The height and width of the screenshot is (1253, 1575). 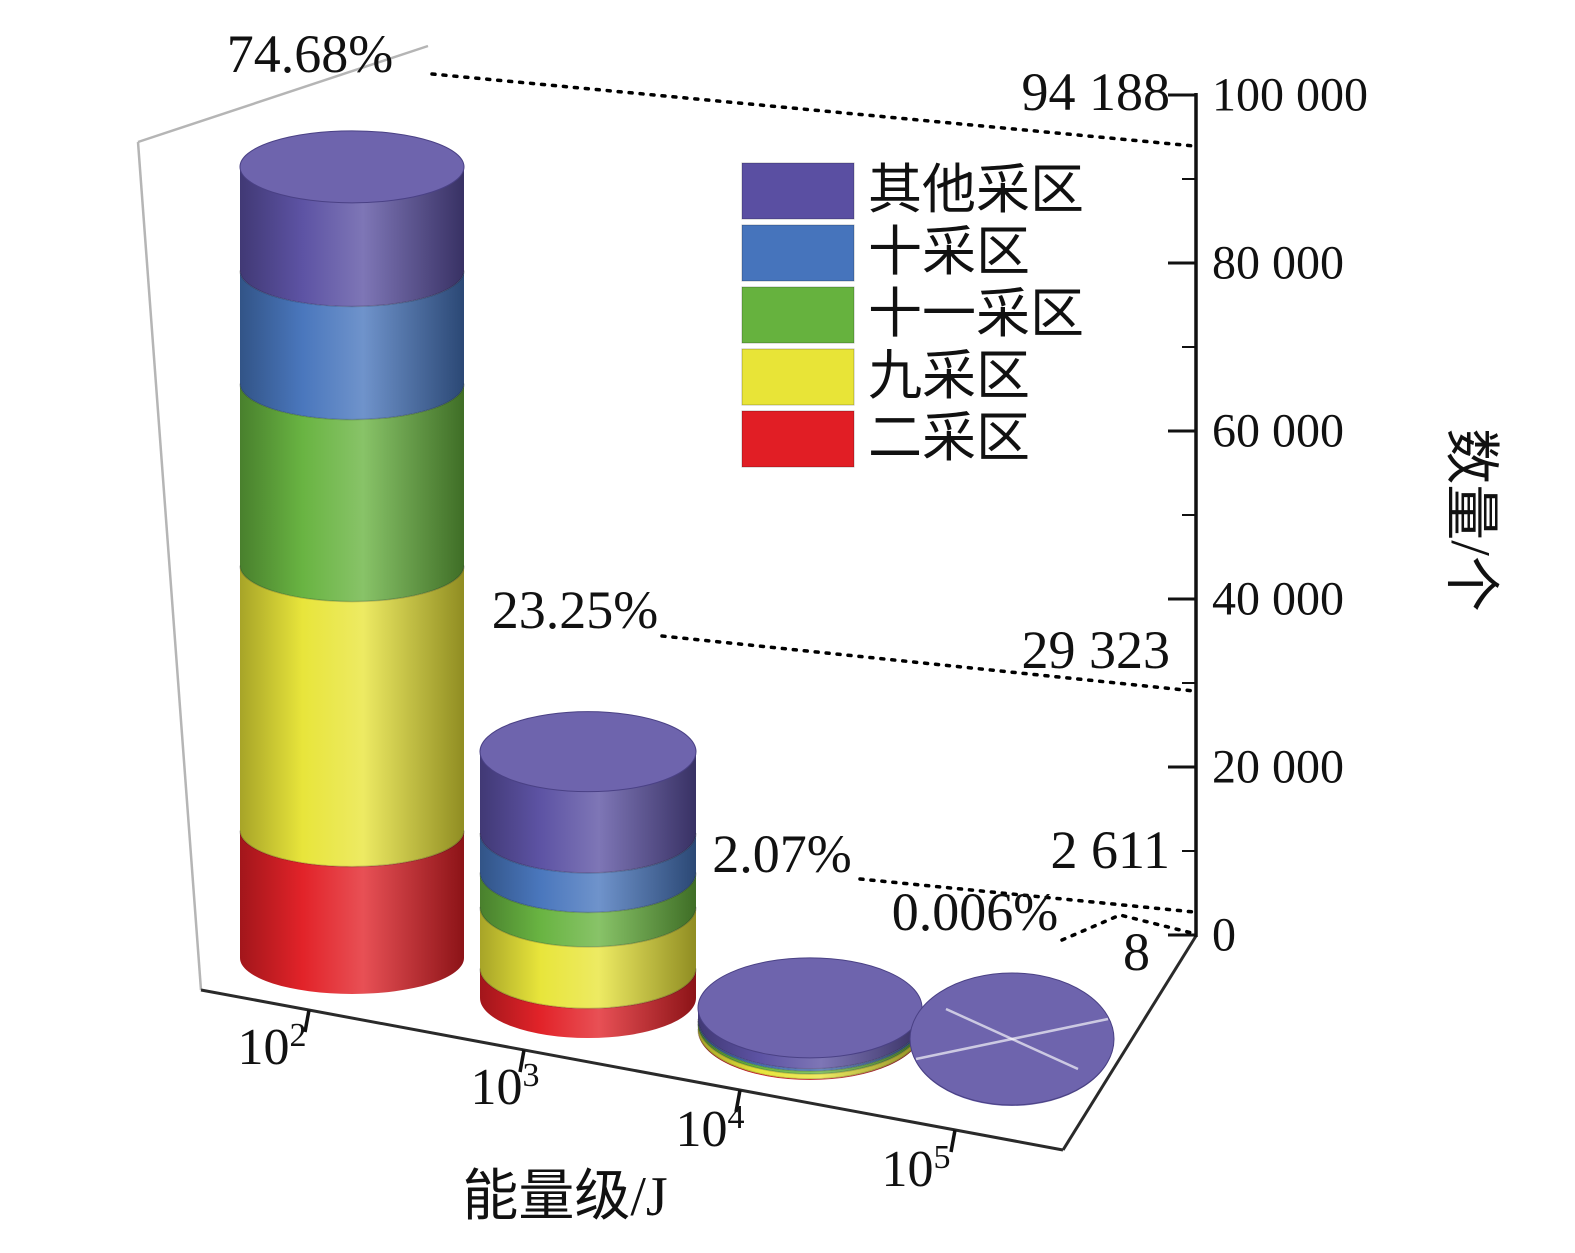 I want to click on legend-label: 十一采区, so click(x=976, y=314).